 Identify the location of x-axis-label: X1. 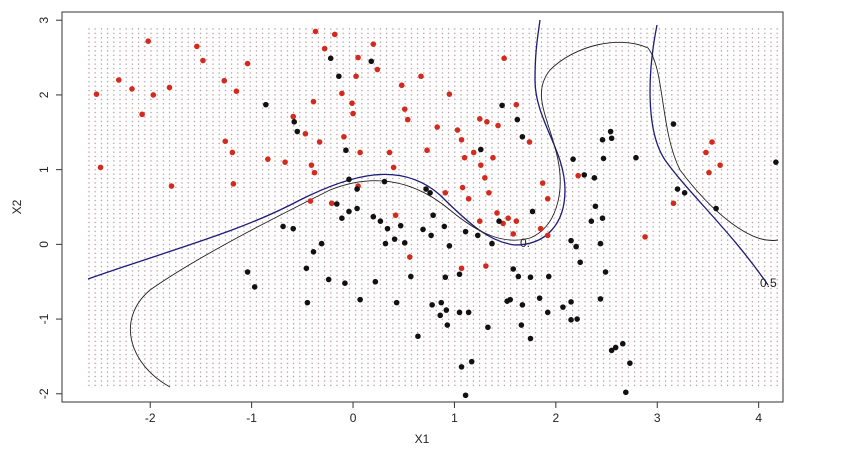
(422, 439).